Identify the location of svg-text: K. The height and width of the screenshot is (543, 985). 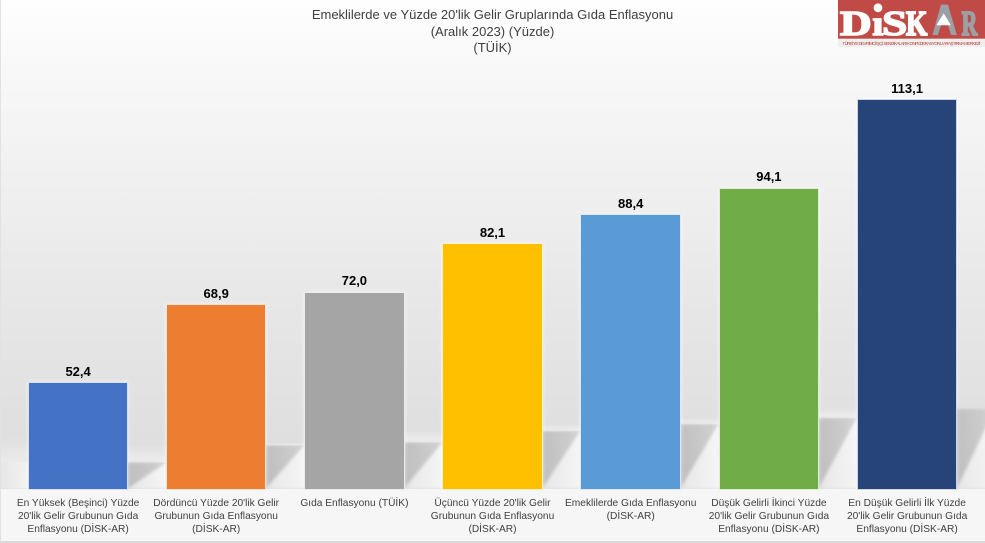
(917, 23).